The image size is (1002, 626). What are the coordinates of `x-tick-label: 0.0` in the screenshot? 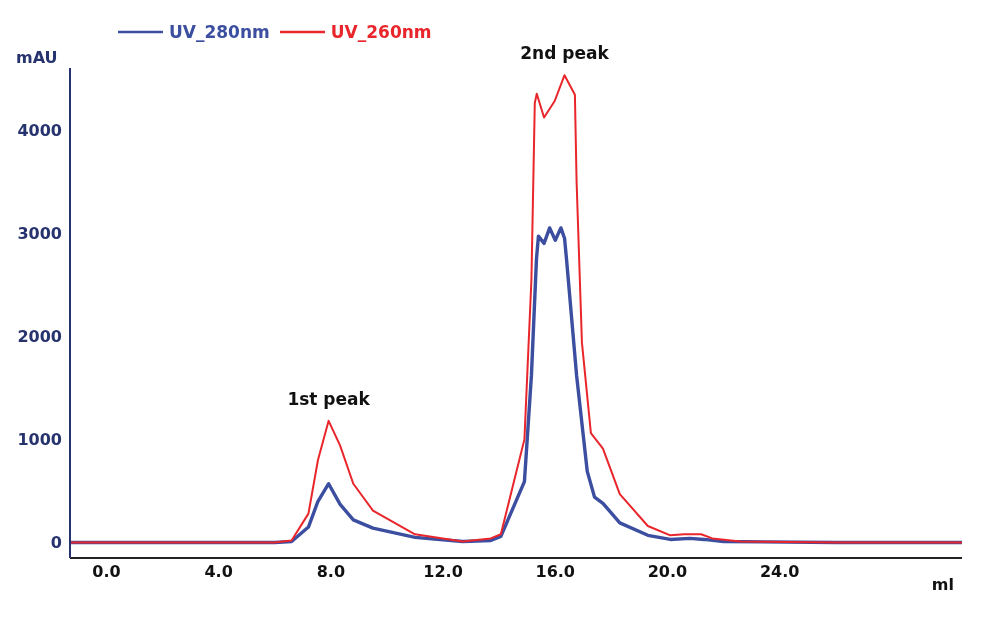 It's located at (106, 572).